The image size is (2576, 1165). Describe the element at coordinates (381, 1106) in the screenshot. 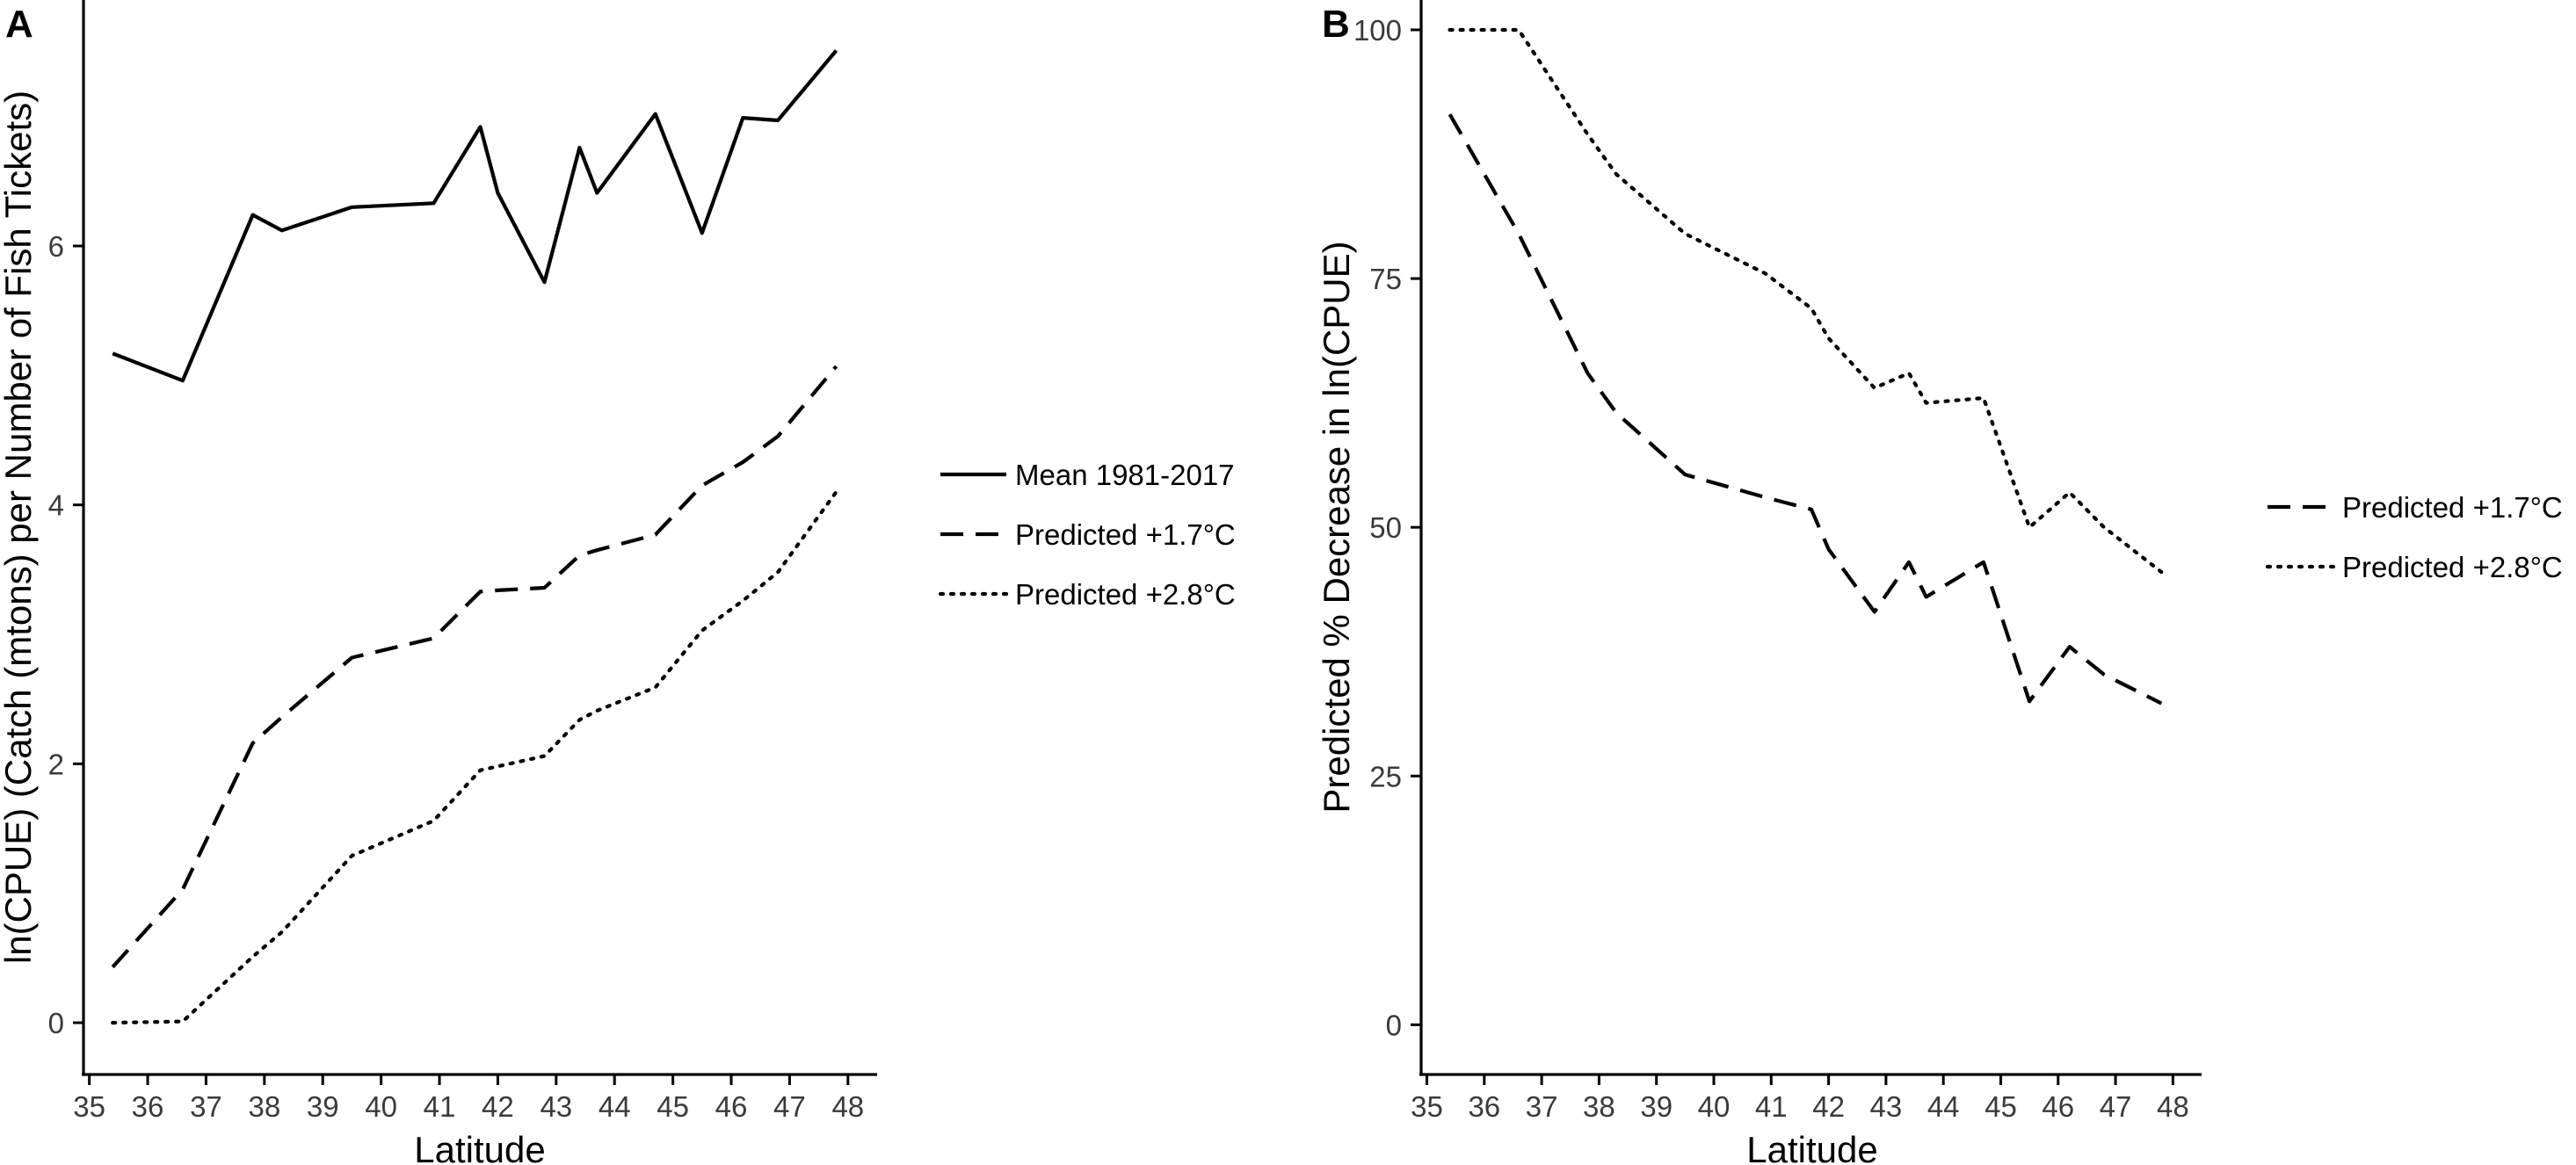

I see `panel-a-x-tick-label: 40` at that location.